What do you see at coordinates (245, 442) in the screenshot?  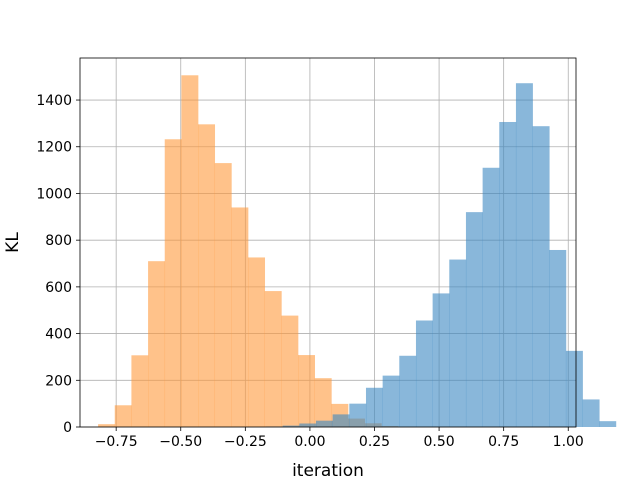 I see `x-tick-label: −0.25` at bounding box center [245, 442].